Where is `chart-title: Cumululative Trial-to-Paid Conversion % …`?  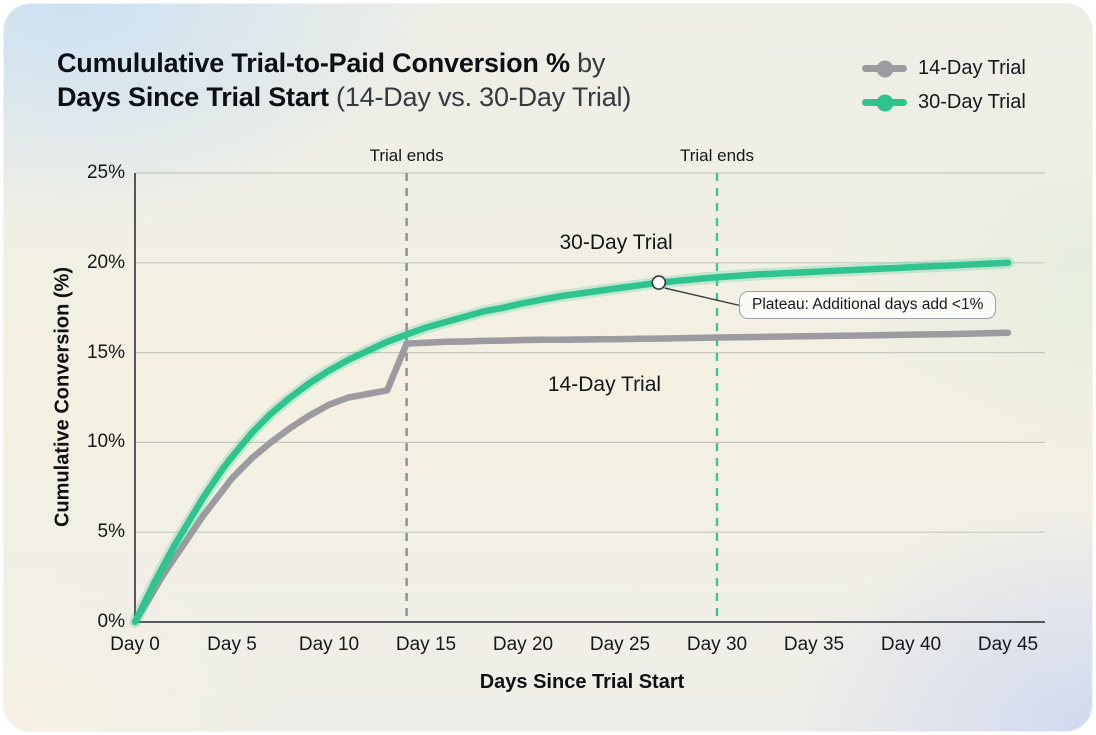 chart-title: Cumululative Trial-to-Paid Conversion % … is located at coordinates (344, 80).